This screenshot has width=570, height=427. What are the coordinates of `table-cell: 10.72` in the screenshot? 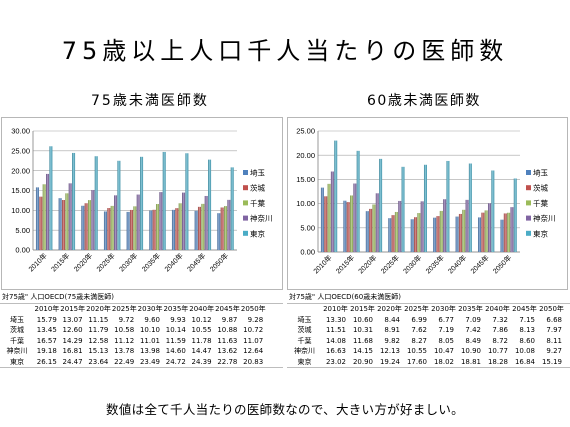 It's located at (253, 330).